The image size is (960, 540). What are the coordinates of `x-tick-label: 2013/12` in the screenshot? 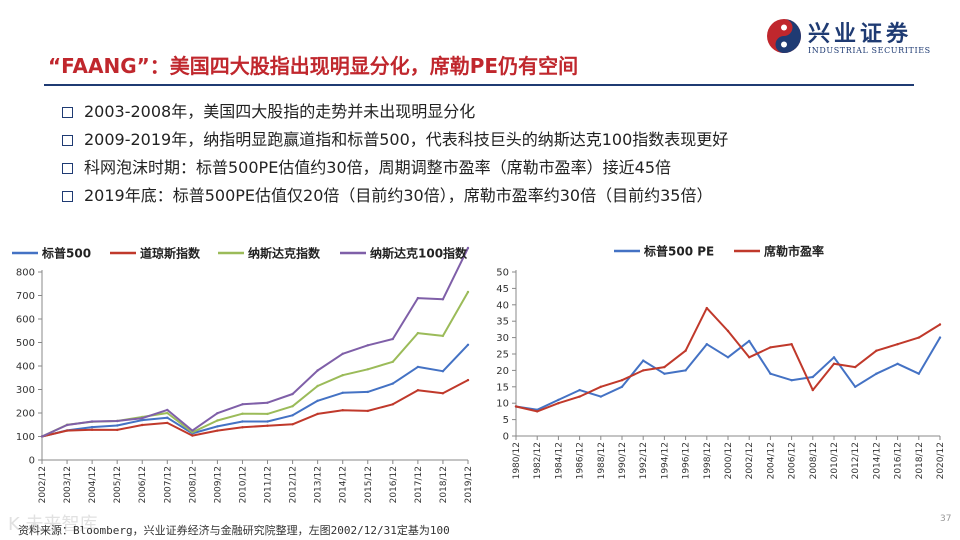 It's located at (319, 484).